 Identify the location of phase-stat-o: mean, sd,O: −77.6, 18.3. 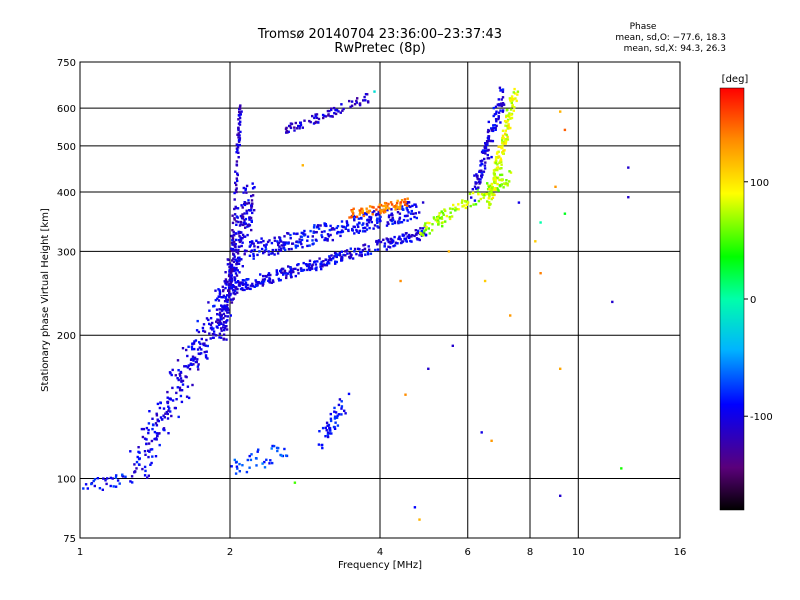
(670, 38).